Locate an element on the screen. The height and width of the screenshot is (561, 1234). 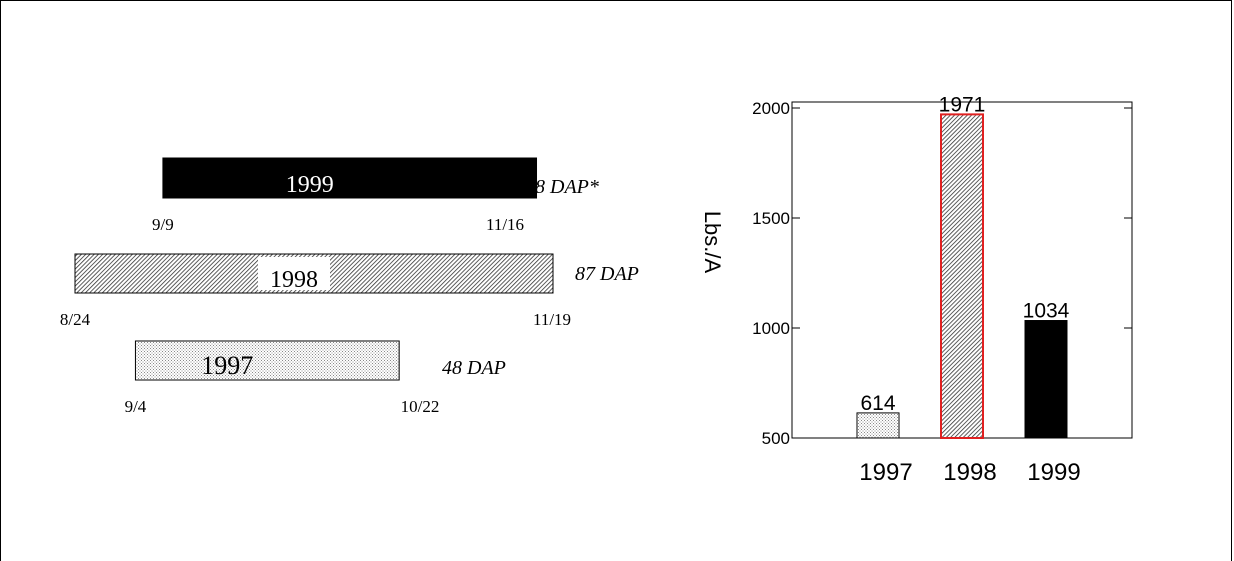
bar-1997 is located at coordinates (878, 425).